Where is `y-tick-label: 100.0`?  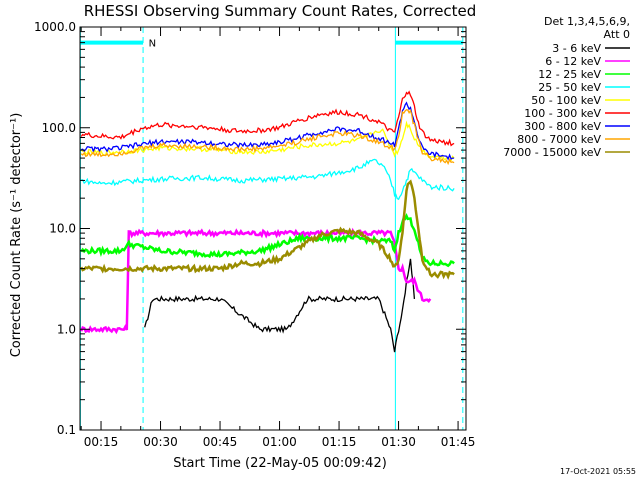
y-tick-label: 100.0 is located at coordinates (59, 128).